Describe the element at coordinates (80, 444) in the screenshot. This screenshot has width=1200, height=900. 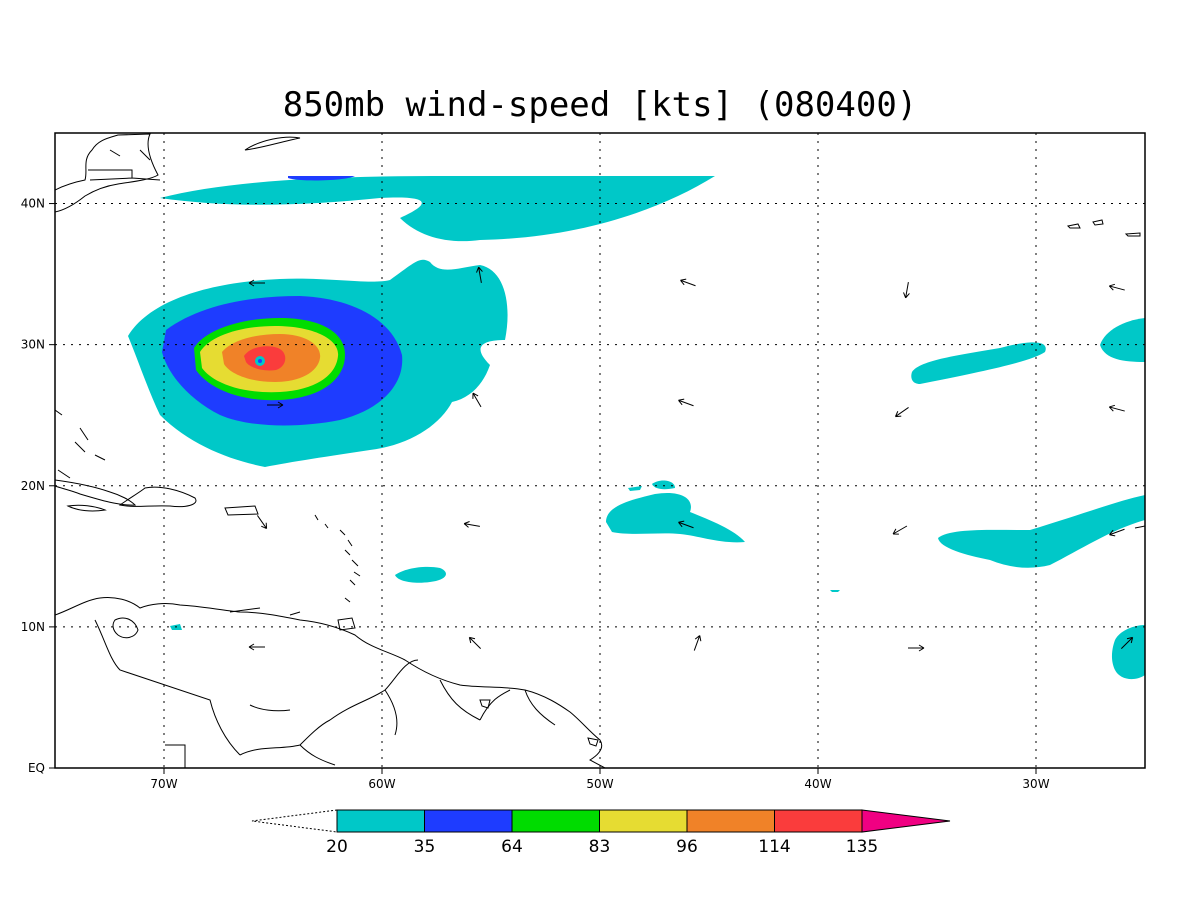
I see `coast-florida-bahamas` at that location.